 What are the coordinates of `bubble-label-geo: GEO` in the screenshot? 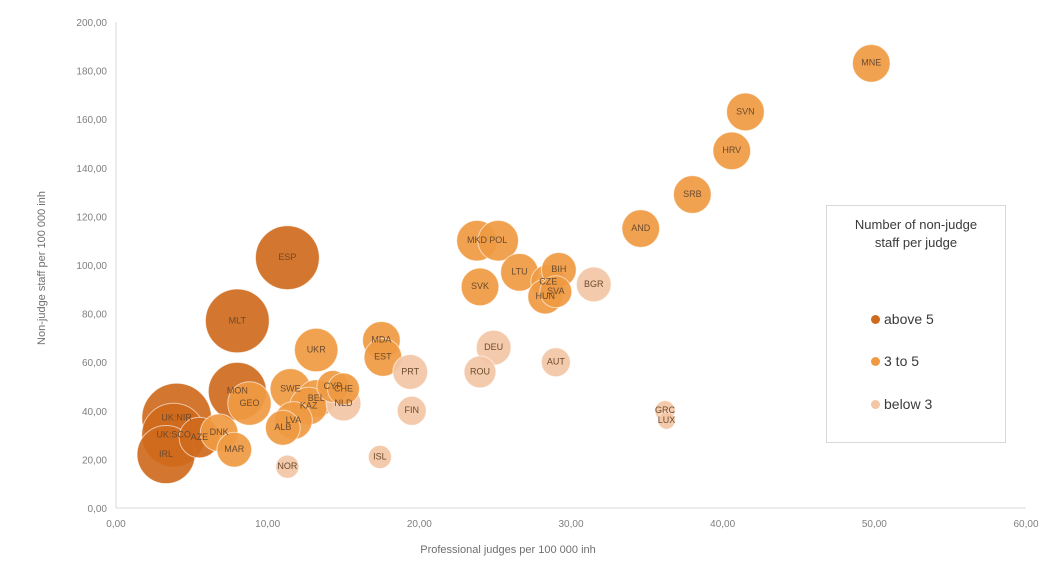 It's located at (249, 403).